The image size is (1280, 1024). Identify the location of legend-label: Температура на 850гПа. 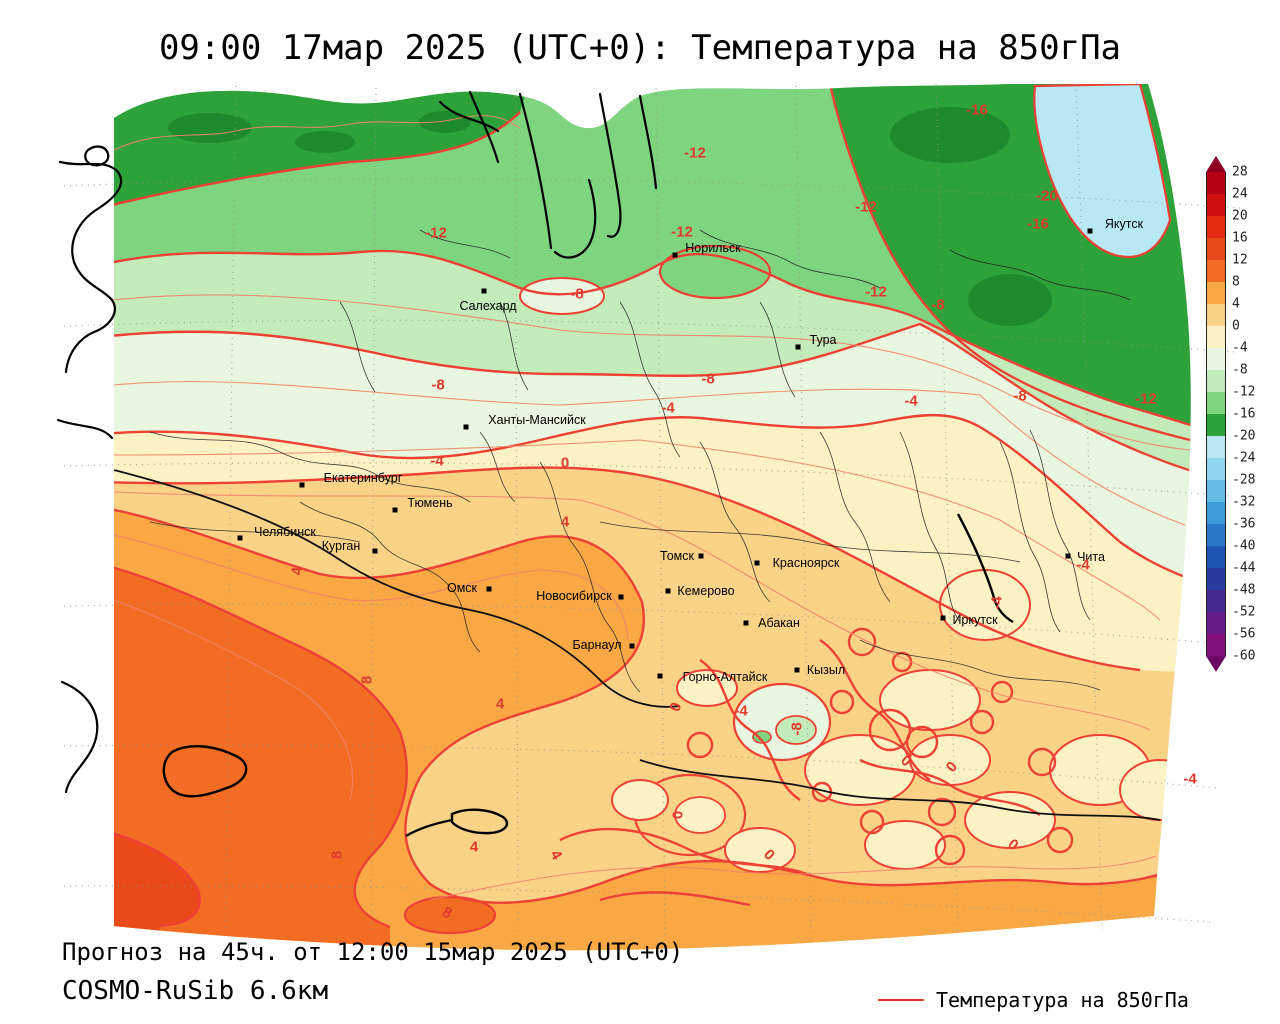
(1062, 1000).